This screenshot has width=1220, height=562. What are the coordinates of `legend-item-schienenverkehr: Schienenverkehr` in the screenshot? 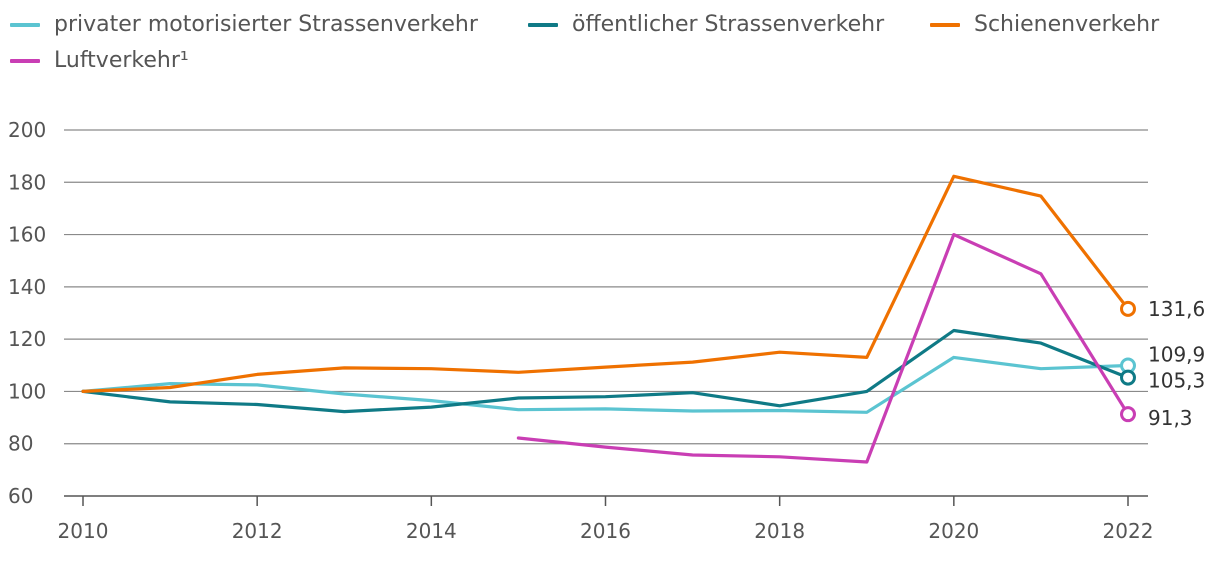 It's located at (1044, 24).